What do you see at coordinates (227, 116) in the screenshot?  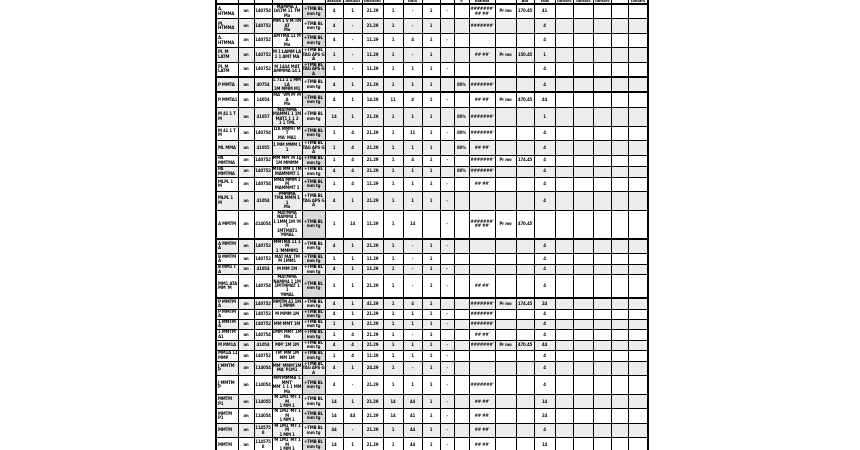 I see `cell: M 41 1 TM` at bounding box center [227, 116].